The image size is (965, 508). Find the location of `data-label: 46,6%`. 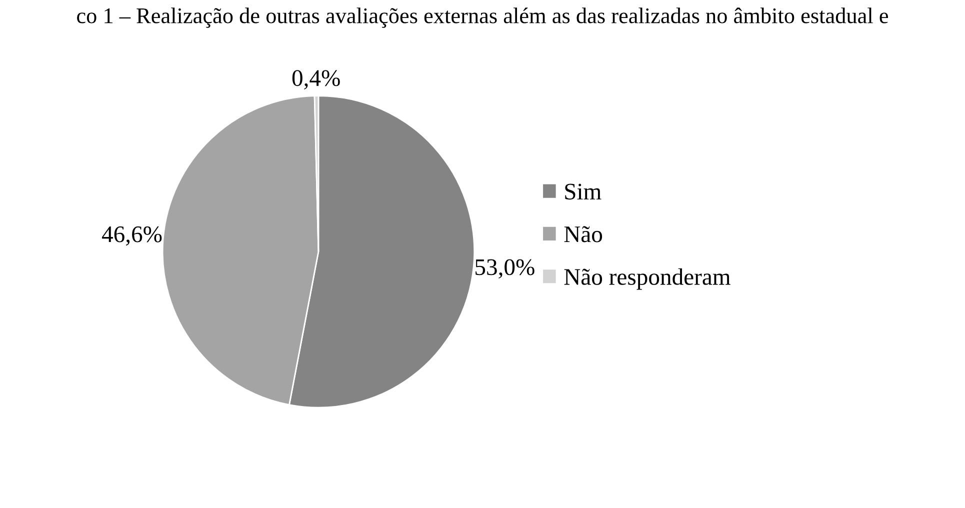

data-label: 46,6% is located at coordinates (132, 236).